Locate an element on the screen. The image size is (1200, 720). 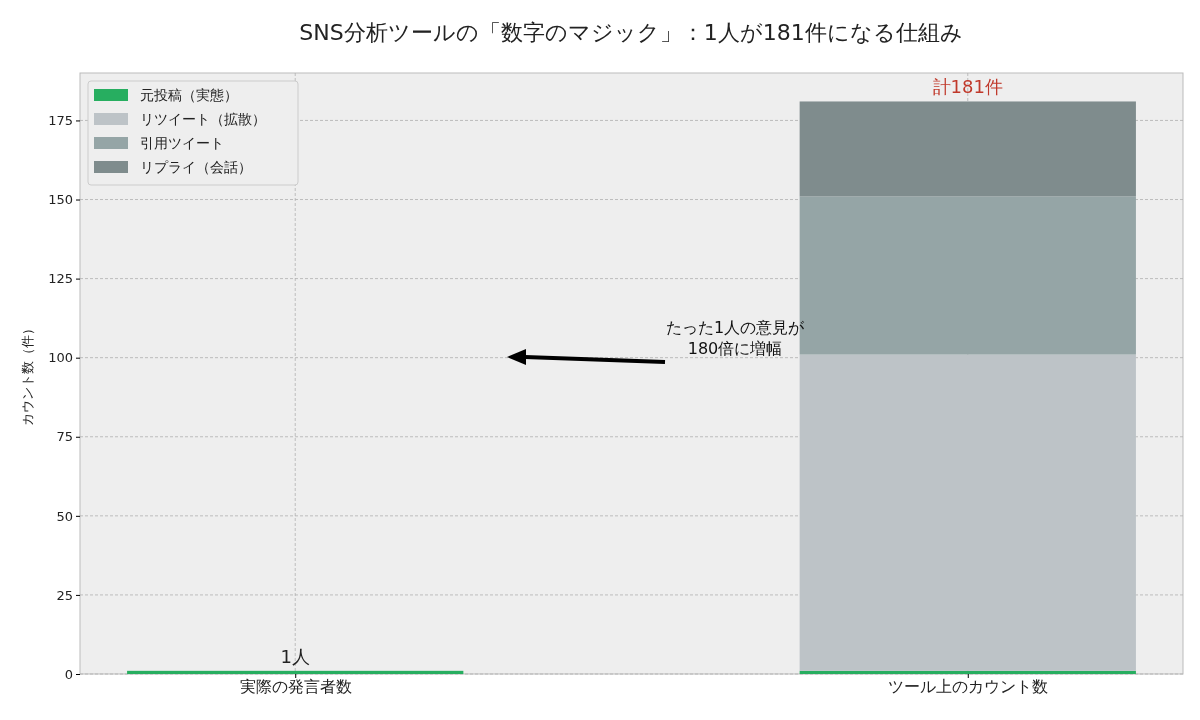
y-tick-label: 25 is located at coordinates (64, 595).